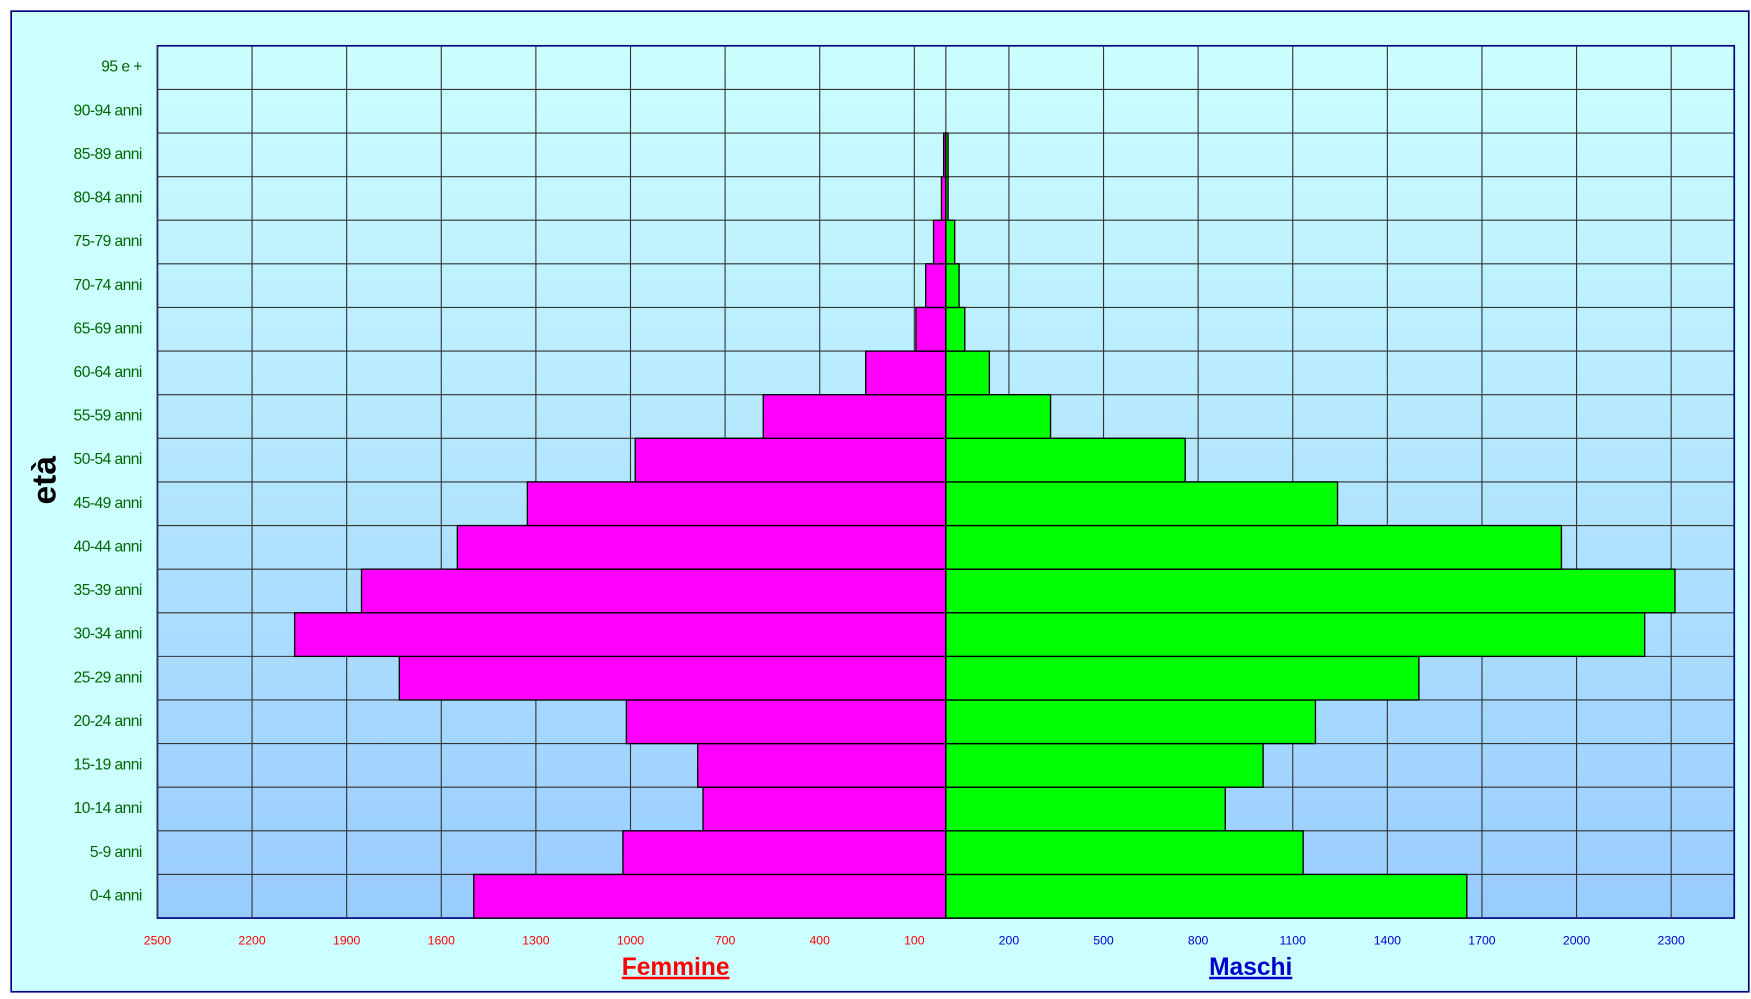  Describe the element at coordinates (1671, 941) in the screenshot. I see `x-tick-label: 2300` at that location.